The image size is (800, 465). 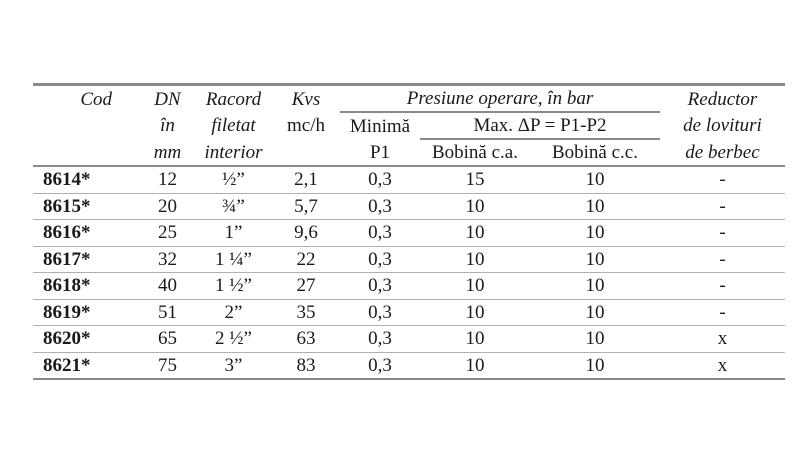 What do you see at coordinates (306, 233) in the screenshot?
I see `cell-kvs: 9,6` at bounding box center [306, 233].